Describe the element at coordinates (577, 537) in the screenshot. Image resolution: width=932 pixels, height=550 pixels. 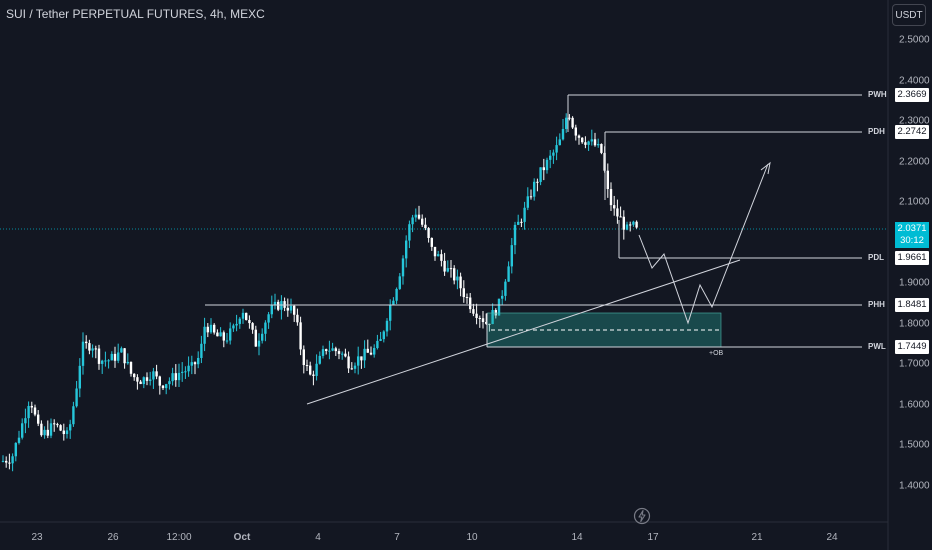
I see `time-tick: 14` at that location.